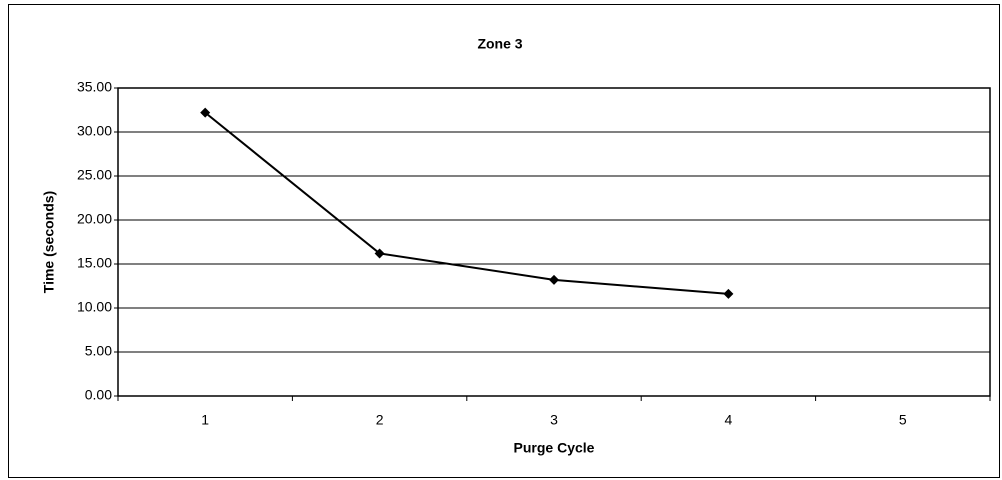 Image resolution: width=1002 pixels, height=480 pixels. I want to click on chart-title: Zone 3, so click(499, 44).